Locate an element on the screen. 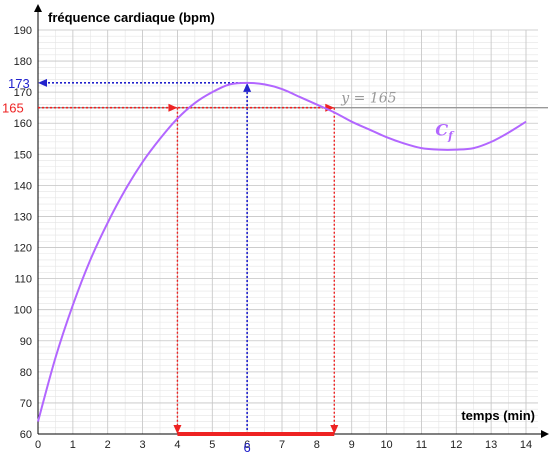 The image size is (550, 458). y-tick-label: 100 is located at coordinates (23, 311).